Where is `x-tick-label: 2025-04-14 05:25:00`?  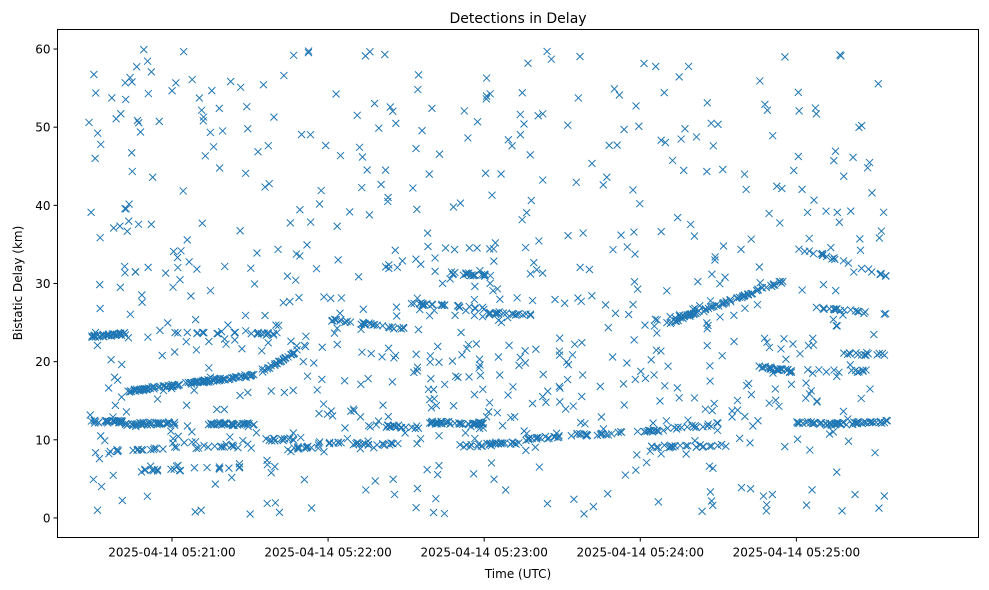
x-tick-label: 2025-04-14 05:25:00 is located at coordinates (796, 553).